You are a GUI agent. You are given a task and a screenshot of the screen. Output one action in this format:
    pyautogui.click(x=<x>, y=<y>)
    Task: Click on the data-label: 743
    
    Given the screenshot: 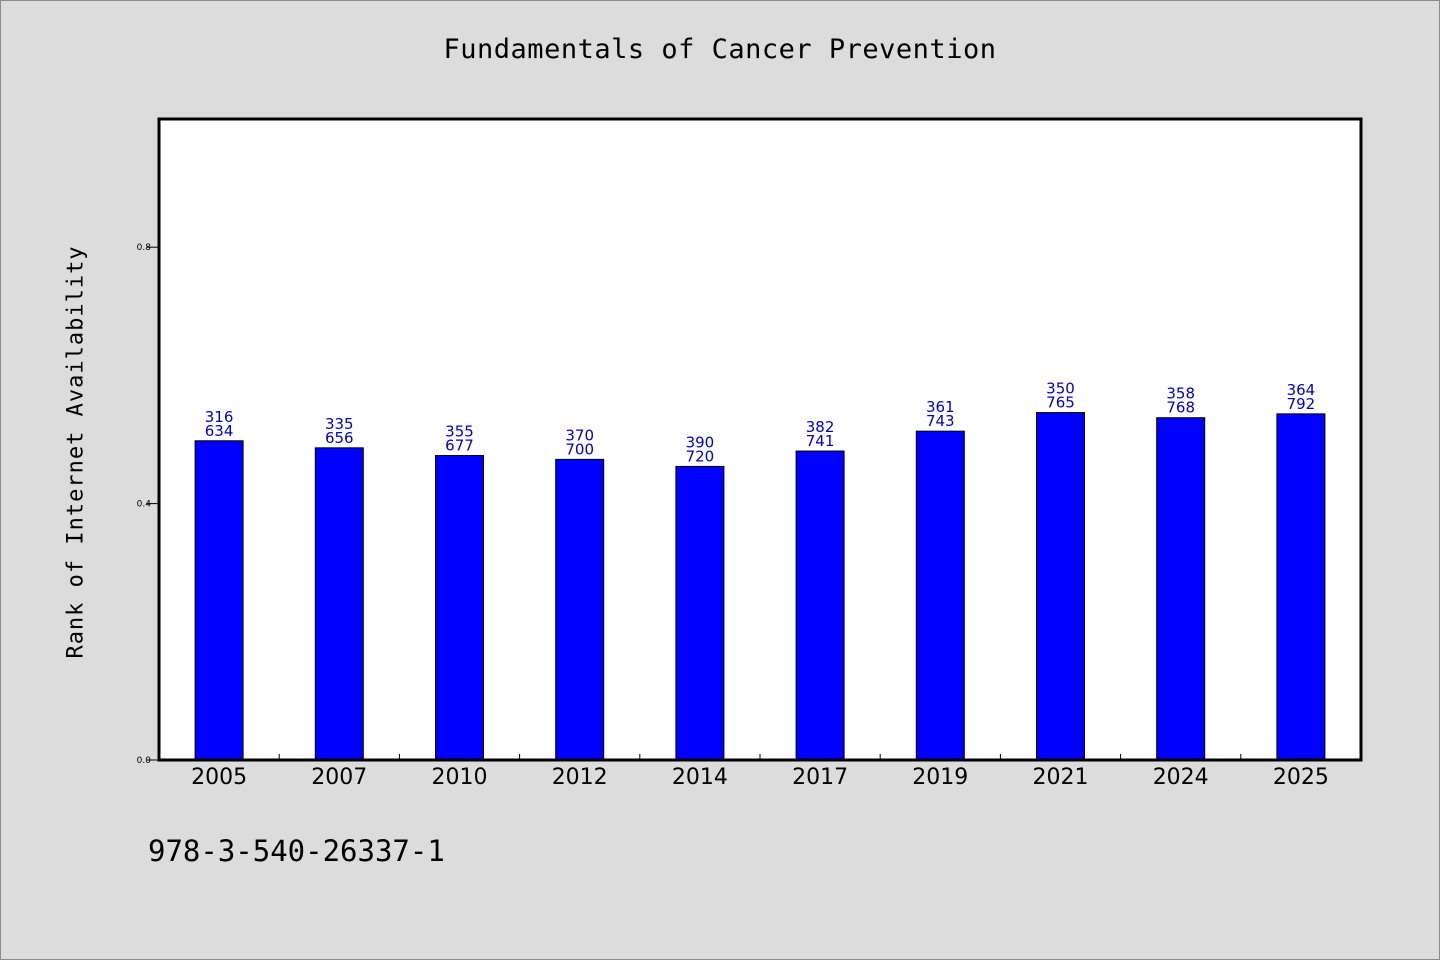 What is the action you would take?
    pyautogui.click(x=940, y=421)
    